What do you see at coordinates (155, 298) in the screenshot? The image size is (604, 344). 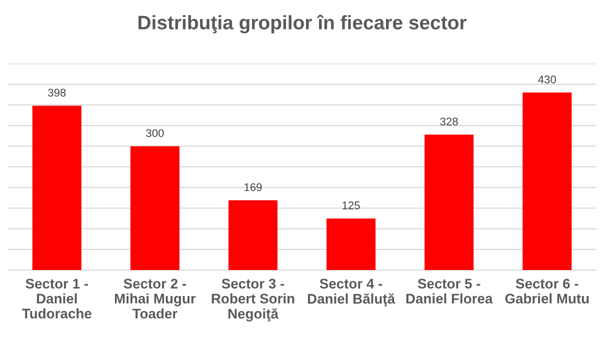 I see `x-tick-label: Sector 2 - Mihai Mugur Toader` at bounding box center [155, 298].